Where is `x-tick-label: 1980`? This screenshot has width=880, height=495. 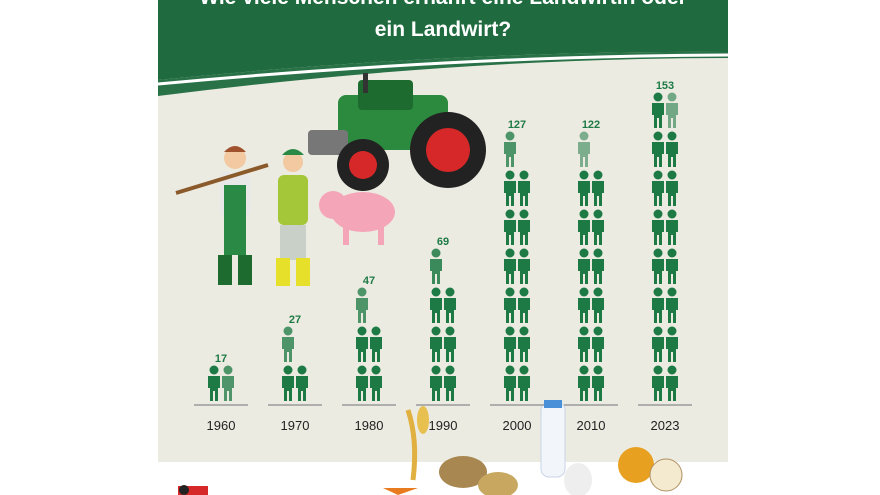 x-tick-label: 1980 is located at coordinates (369, 425).